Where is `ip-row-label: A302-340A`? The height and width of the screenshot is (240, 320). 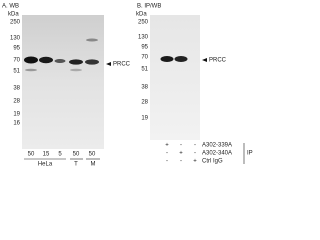 ip-row-label: A302-340A is located at coordinates (217, 154).